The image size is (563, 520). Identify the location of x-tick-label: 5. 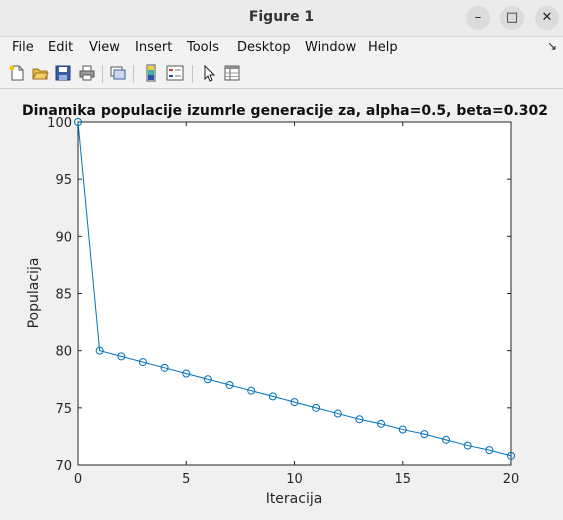
(186, 479).